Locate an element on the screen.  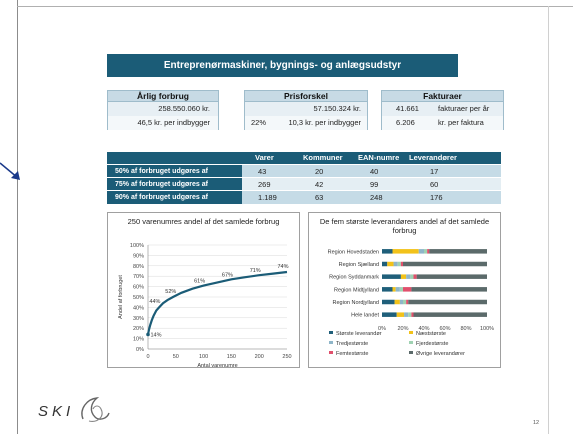
x-tick-label: 200 is located at coordinates (259, 357).